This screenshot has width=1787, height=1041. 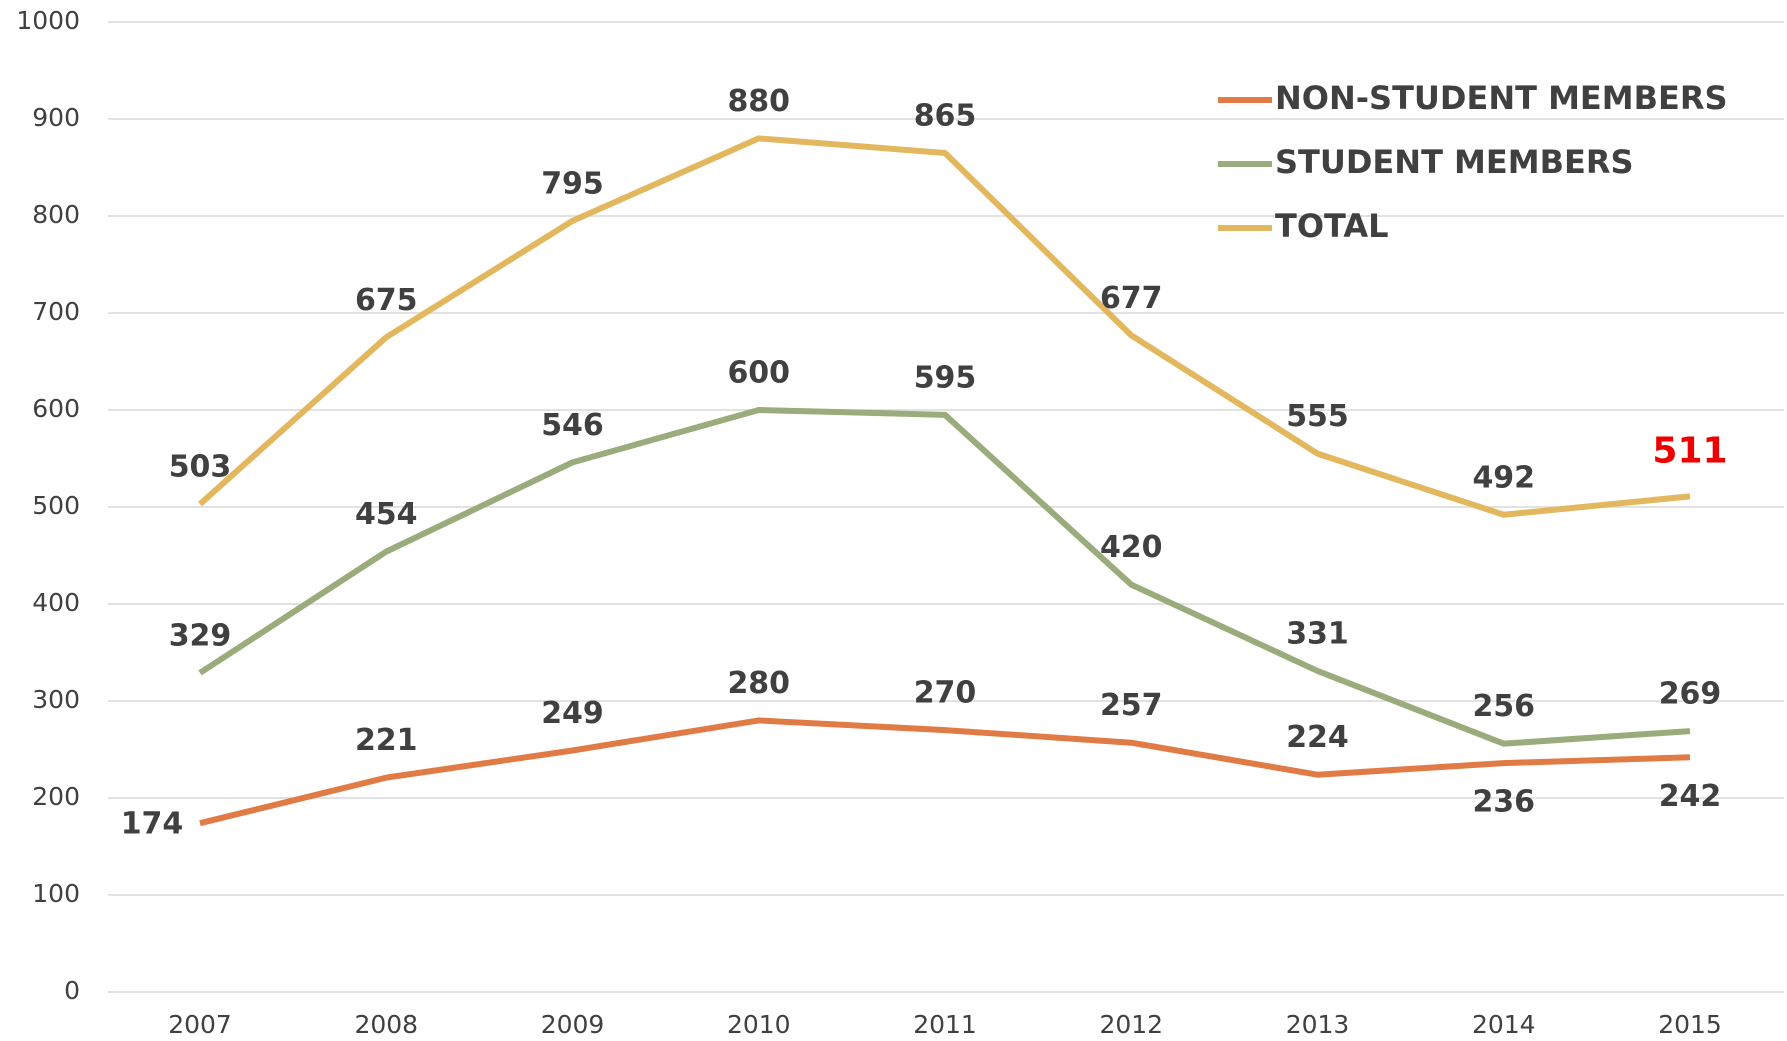 I want to click on x-tick-label: 2007, so click(x=200, y=1024).